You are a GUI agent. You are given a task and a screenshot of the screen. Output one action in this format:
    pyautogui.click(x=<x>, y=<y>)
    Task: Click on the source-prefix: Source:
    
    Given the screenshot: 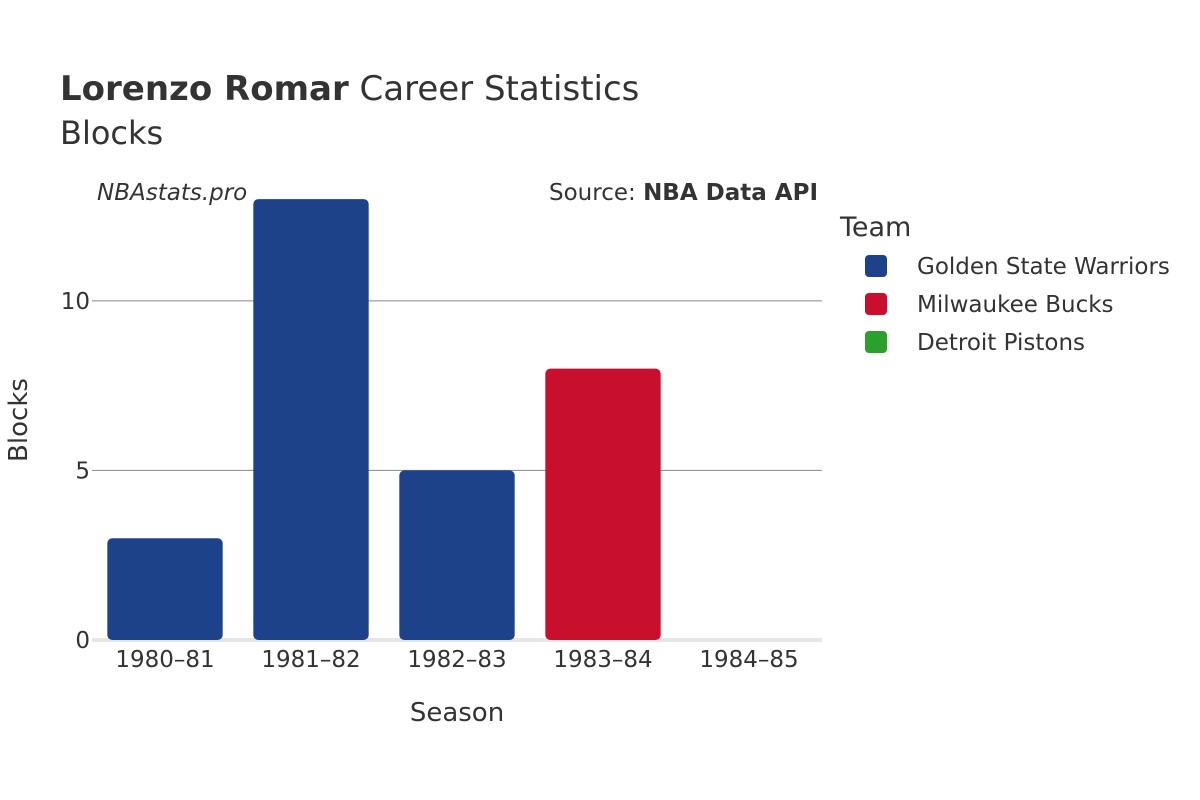 What is the action you would take?
    pyautogui.click(x=596, y=193)
    